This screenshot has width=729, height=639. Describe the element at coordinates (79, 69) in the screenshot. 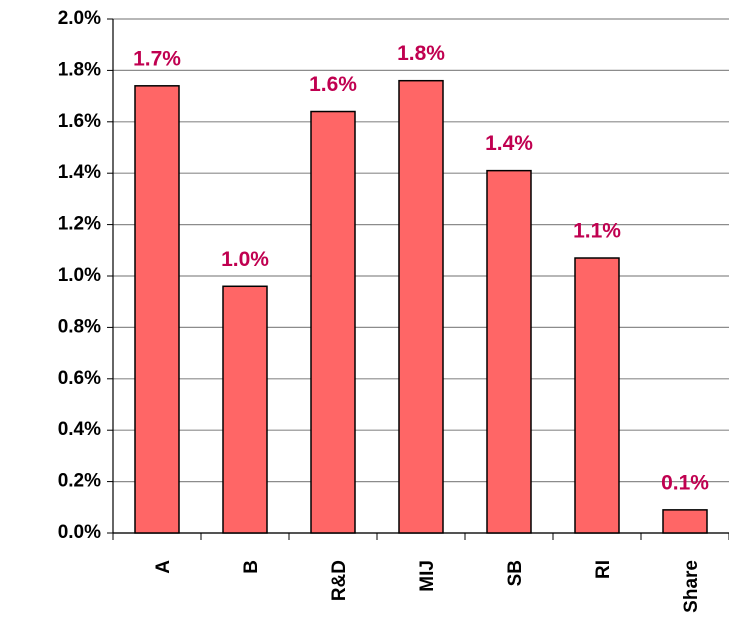

I see `y-tick-label: 1.8%` at that location.